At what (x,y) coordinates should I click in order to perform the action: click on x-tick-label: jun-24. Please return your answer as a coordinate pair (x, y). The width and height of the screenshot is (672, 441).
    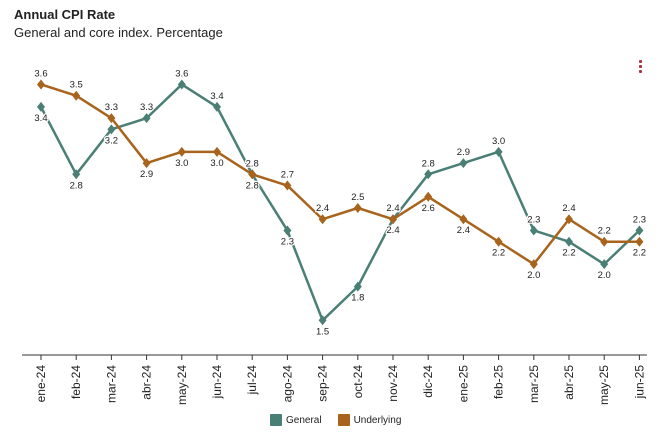
    Looking at the image, I should click on (217, 382).